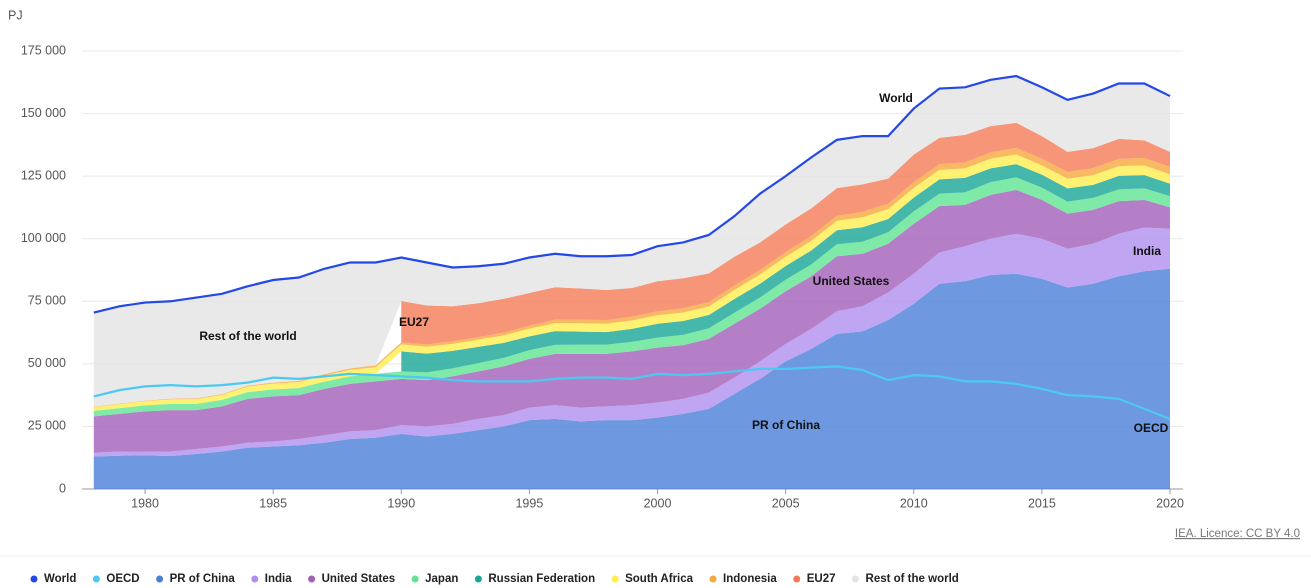 This screenshot has width=1311, height=588. Describe the element at coordinates (278, 579) in the screenshot. I see `legend-label: India` at that location.